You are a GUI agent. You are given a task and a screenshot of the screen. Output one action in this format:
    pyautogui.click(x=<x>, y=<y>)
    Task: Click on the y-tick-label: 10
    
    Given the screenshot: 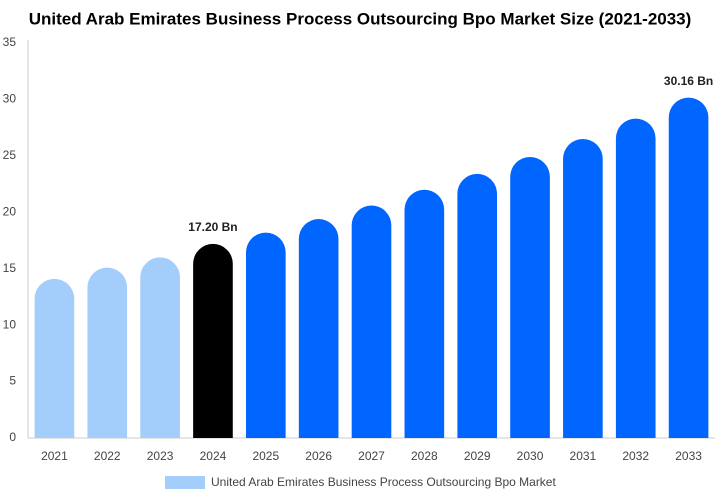 What is the action you would take?
    pyautogui.click(x=10, y=324)
    